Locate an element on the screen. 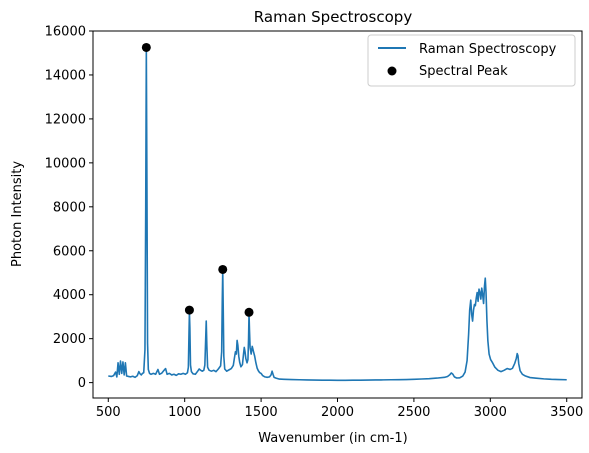  x-axis-ticks: 500 1000 1500 2000 2500 3000 3500 is located at coordinates (339, 409).